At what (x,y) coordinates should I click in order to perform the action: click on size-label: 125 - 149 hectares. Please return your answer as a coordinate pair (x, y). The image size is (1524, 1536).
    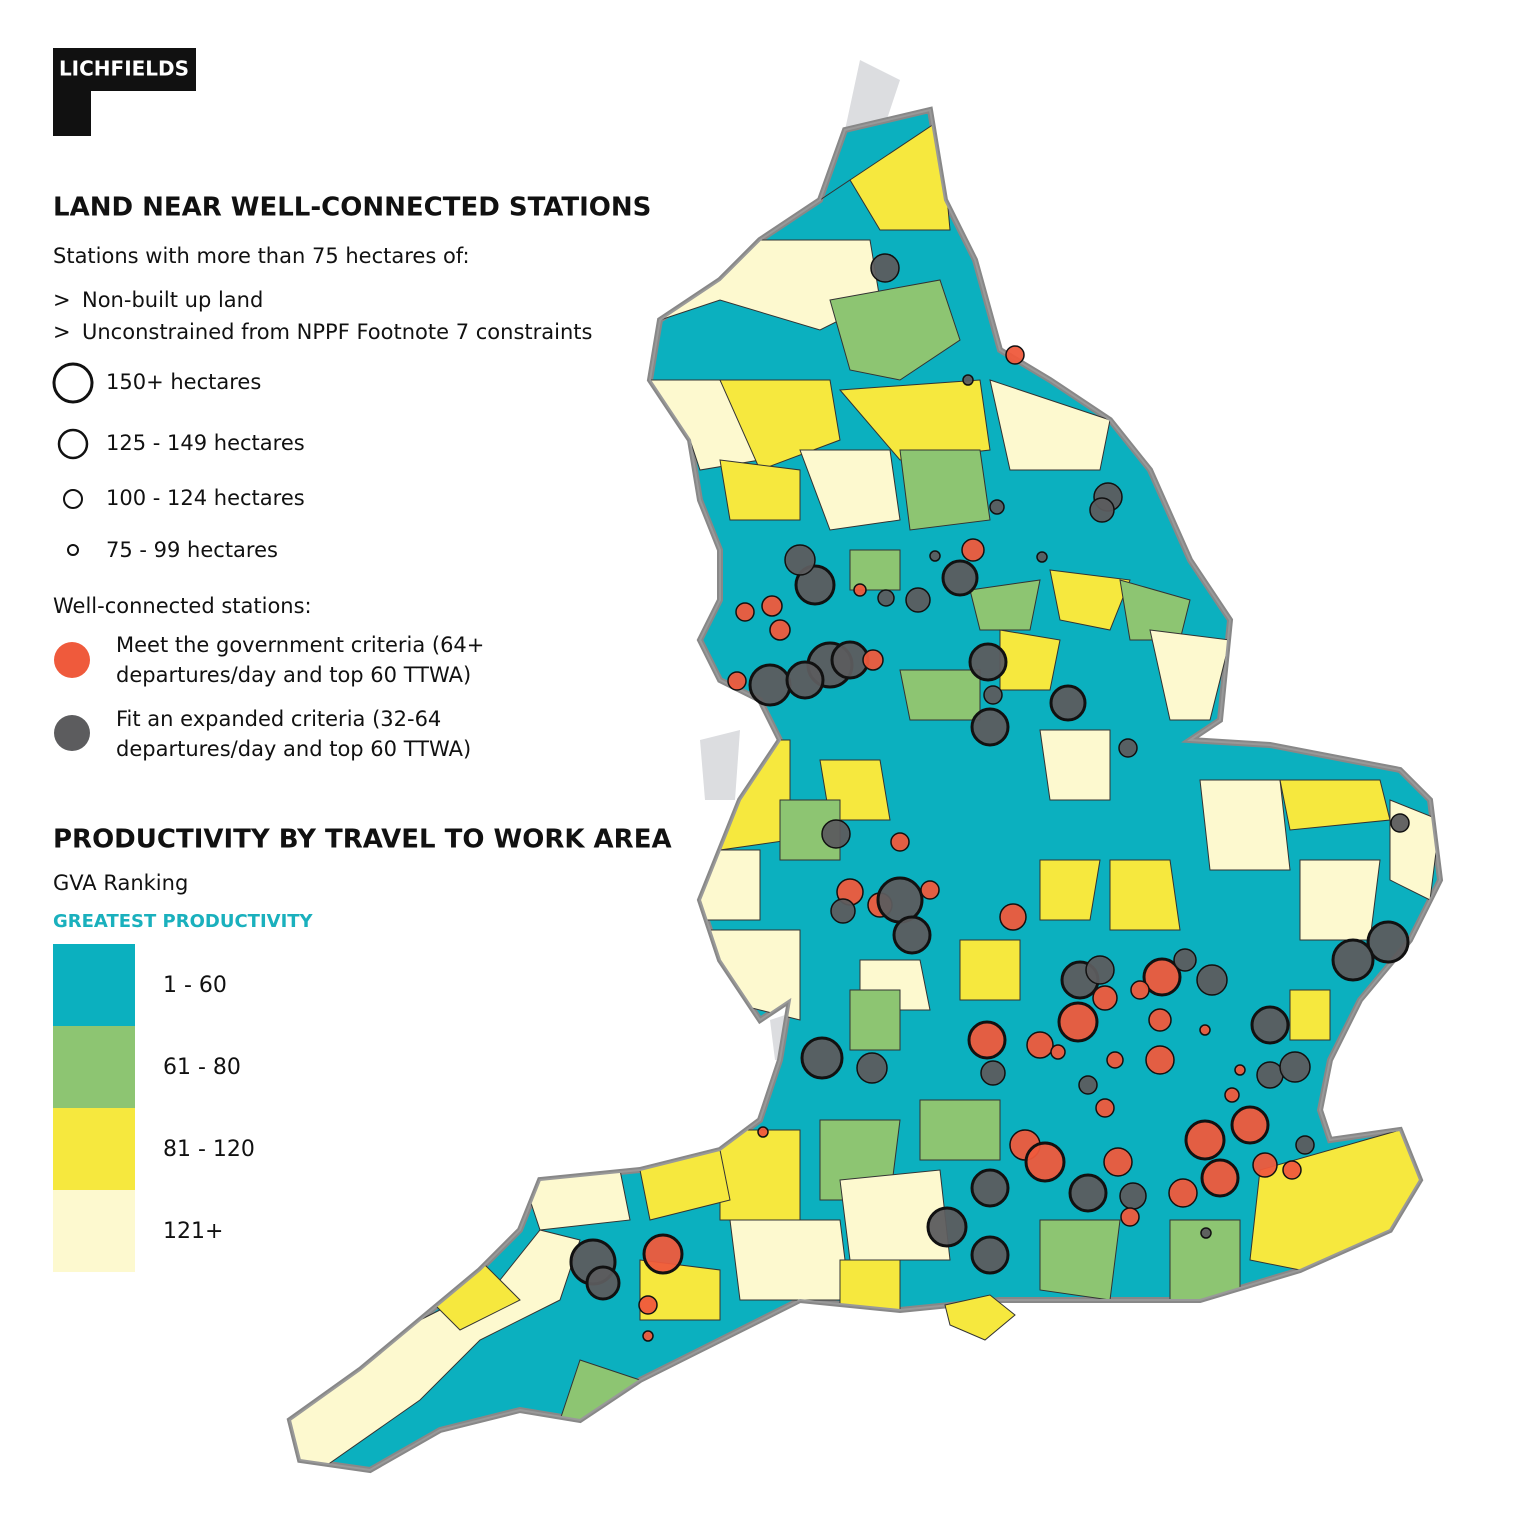
    Looking at the image, I should click on (205, 443).